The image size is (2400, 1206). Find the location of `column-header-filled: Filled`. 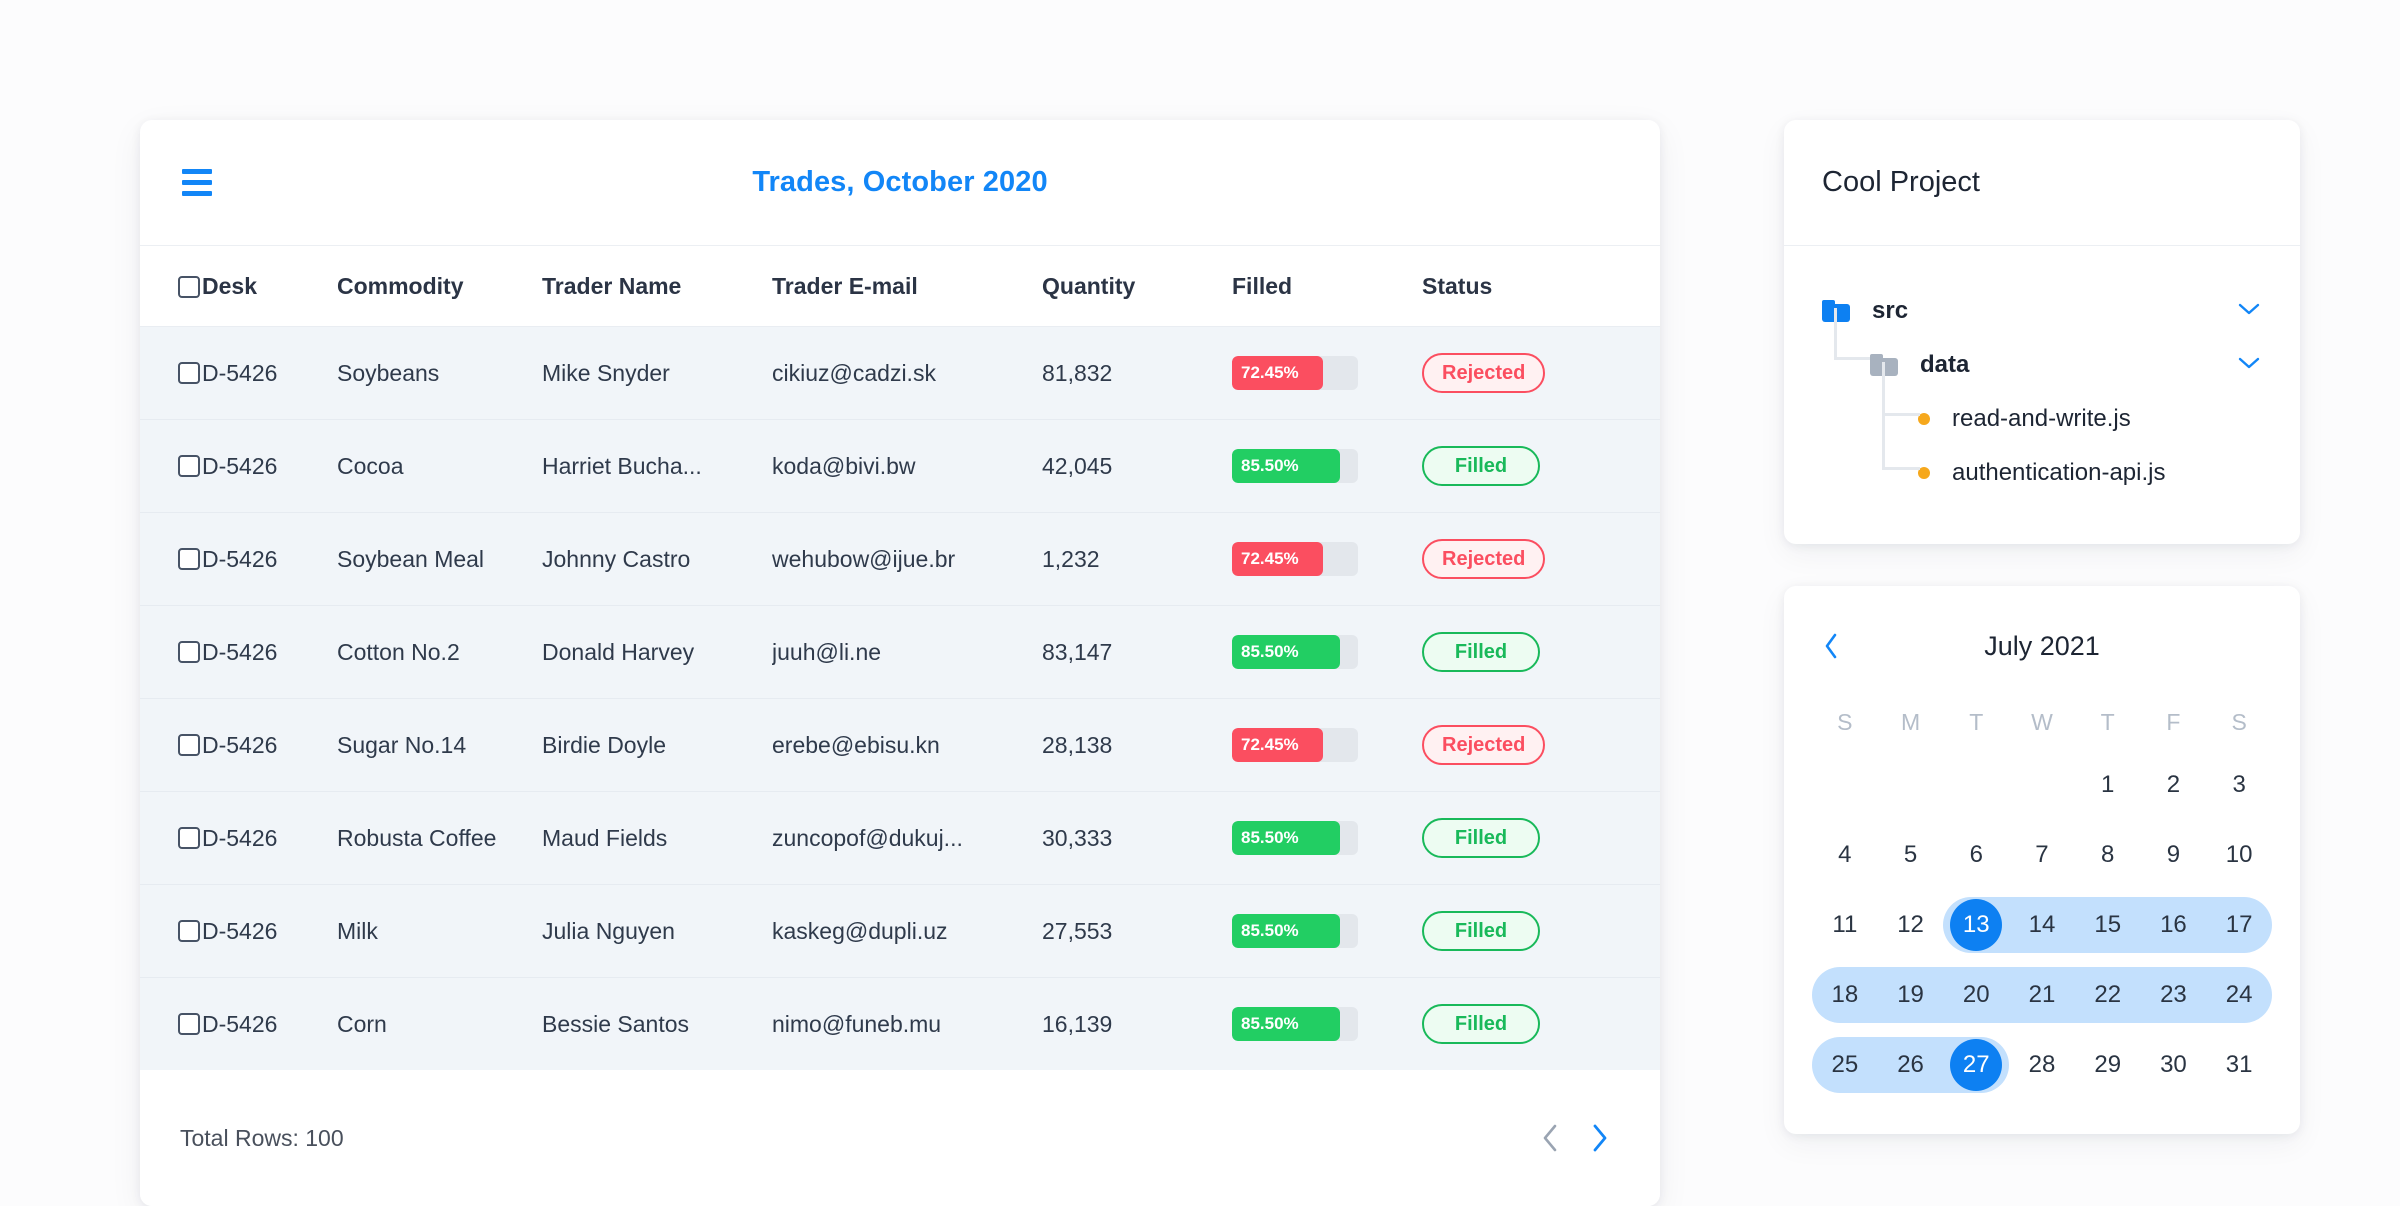

column-header-filled: Filled is located at coordinates (1327, 286).